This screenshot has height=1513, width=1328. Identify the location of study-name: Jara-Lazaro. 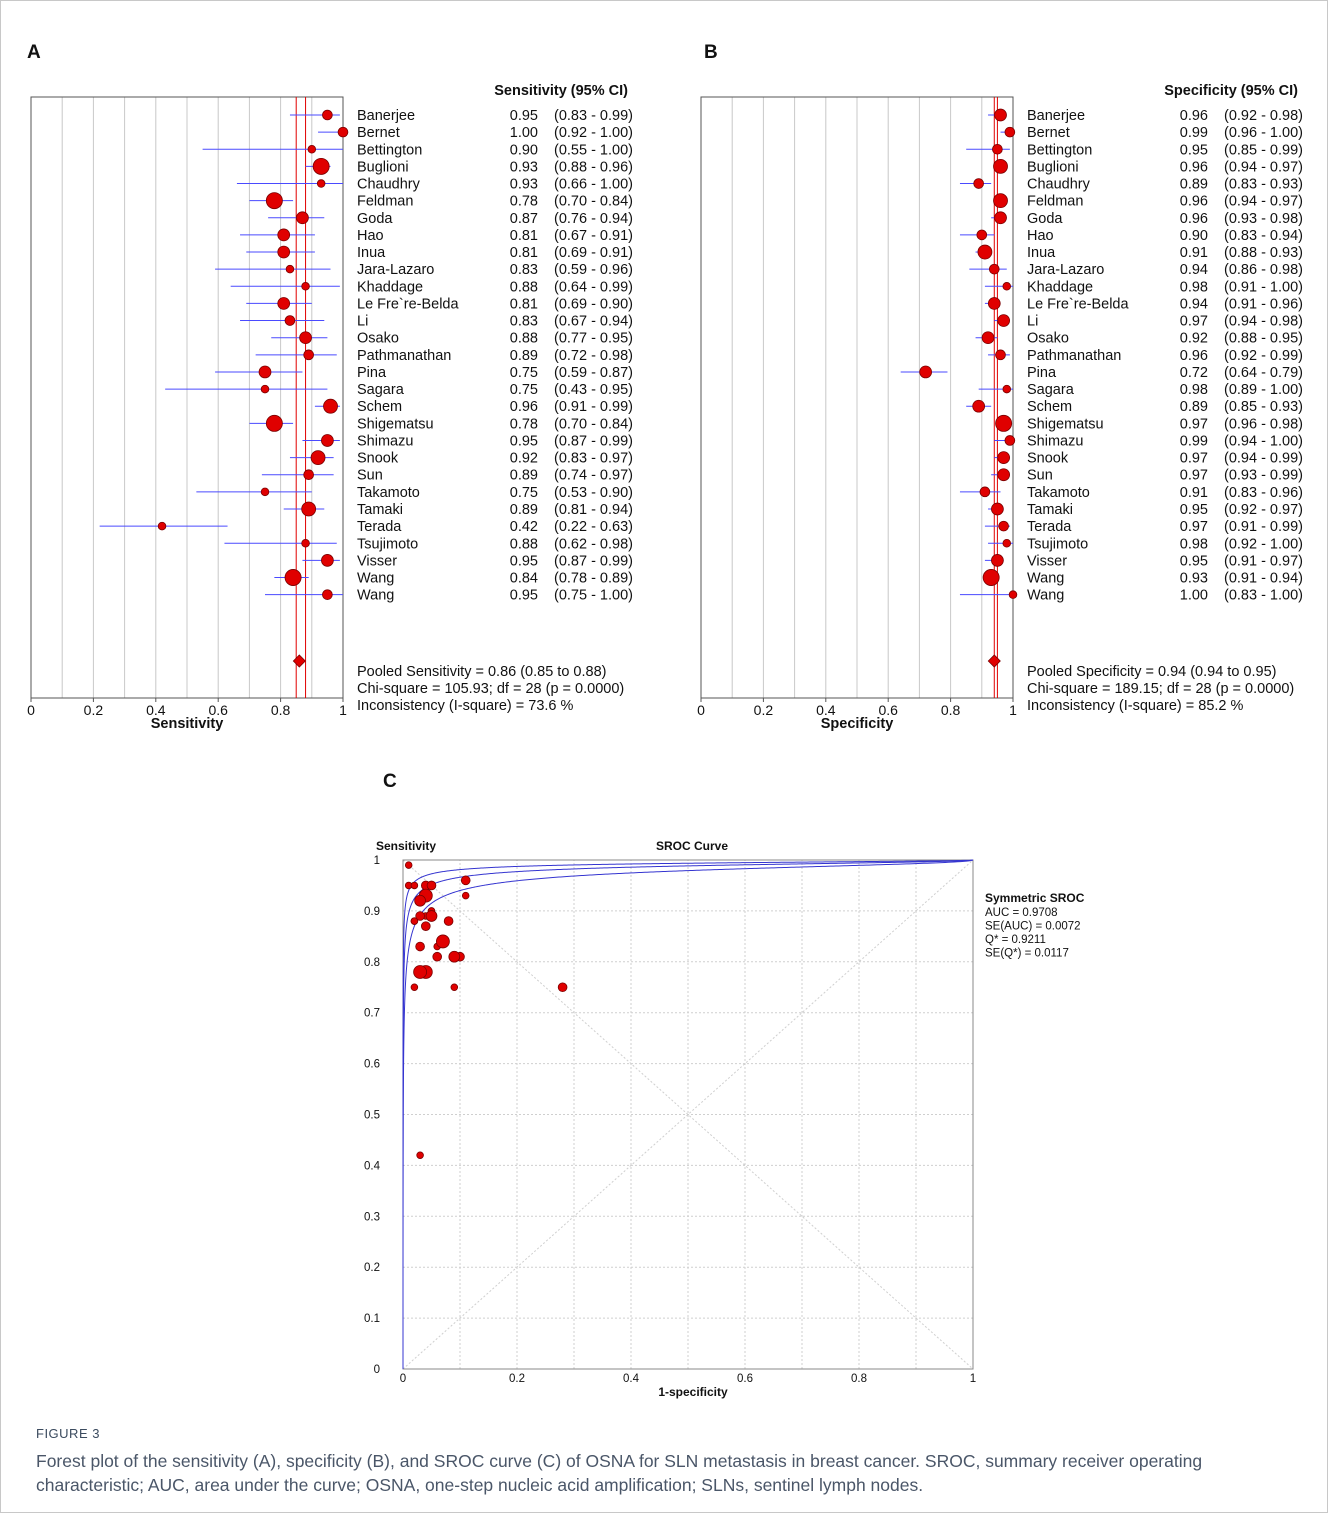
(1065, 270).